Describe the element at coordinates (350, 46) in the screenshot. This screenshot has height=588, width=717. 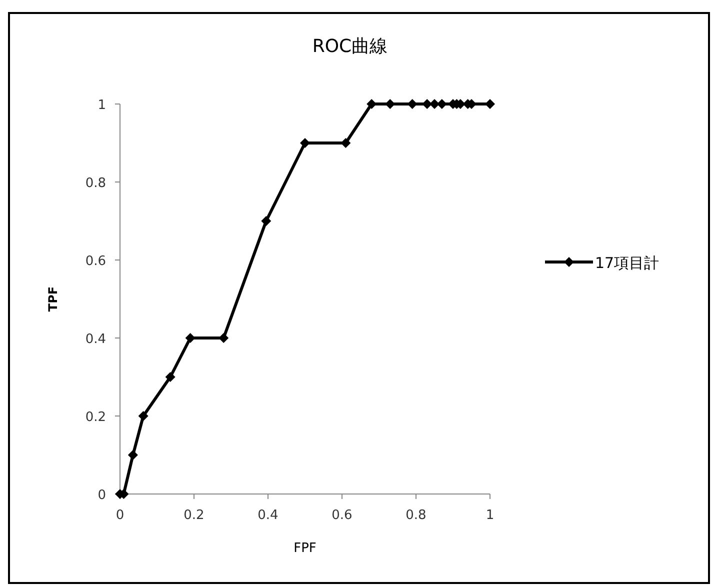
I see `title: ROC曲線` at that location.